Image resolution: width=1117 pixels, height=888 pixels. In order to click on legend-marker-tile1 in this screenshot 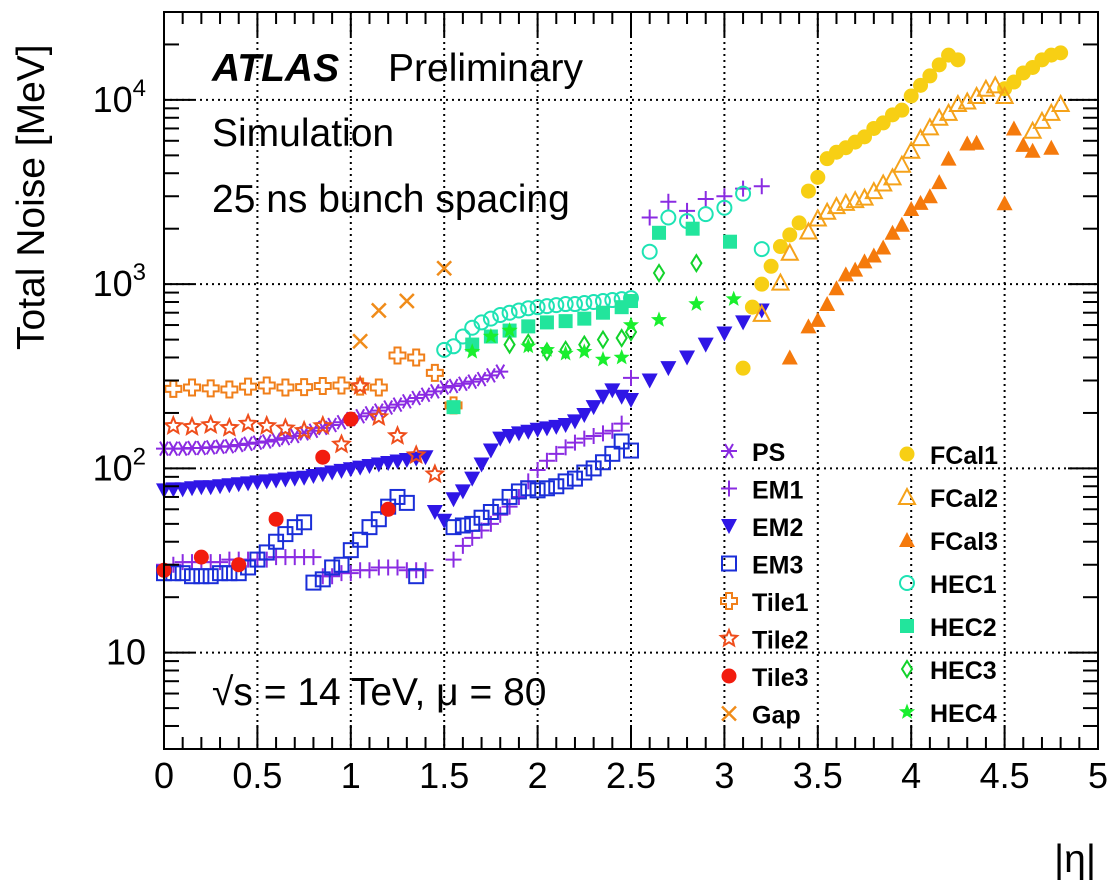, I will do `click(729, 601)`.